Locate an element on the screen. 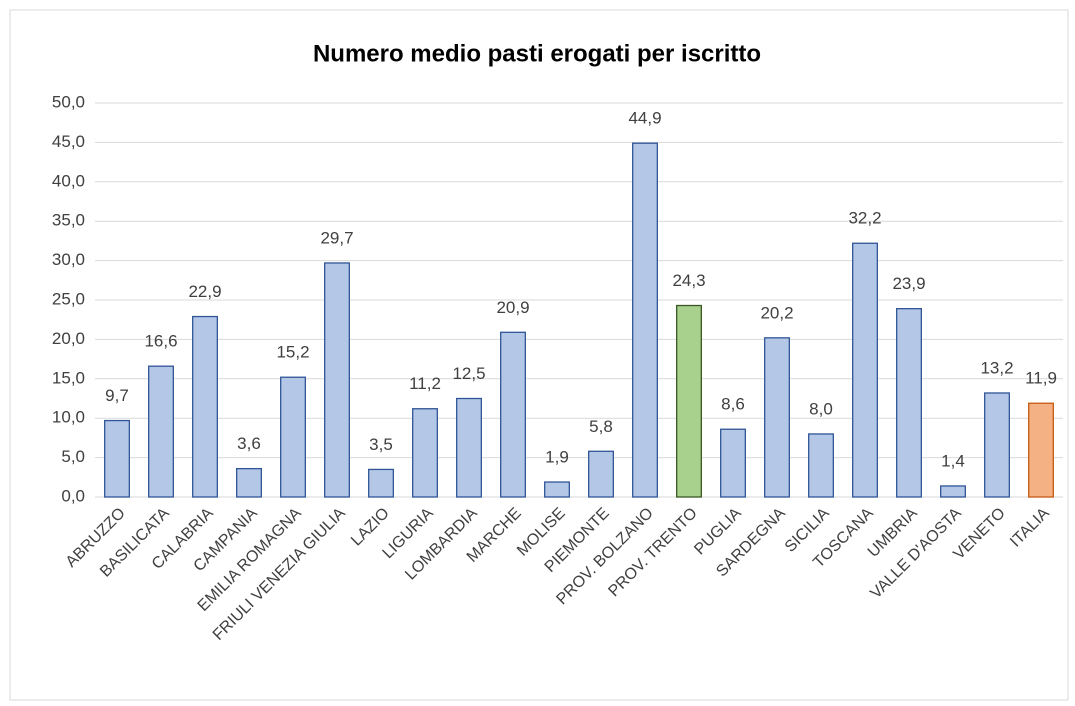 Image resolution: width=1075 pixels, height=706 pixels. value-label: 3,6 is located at coordinates (249, 443).